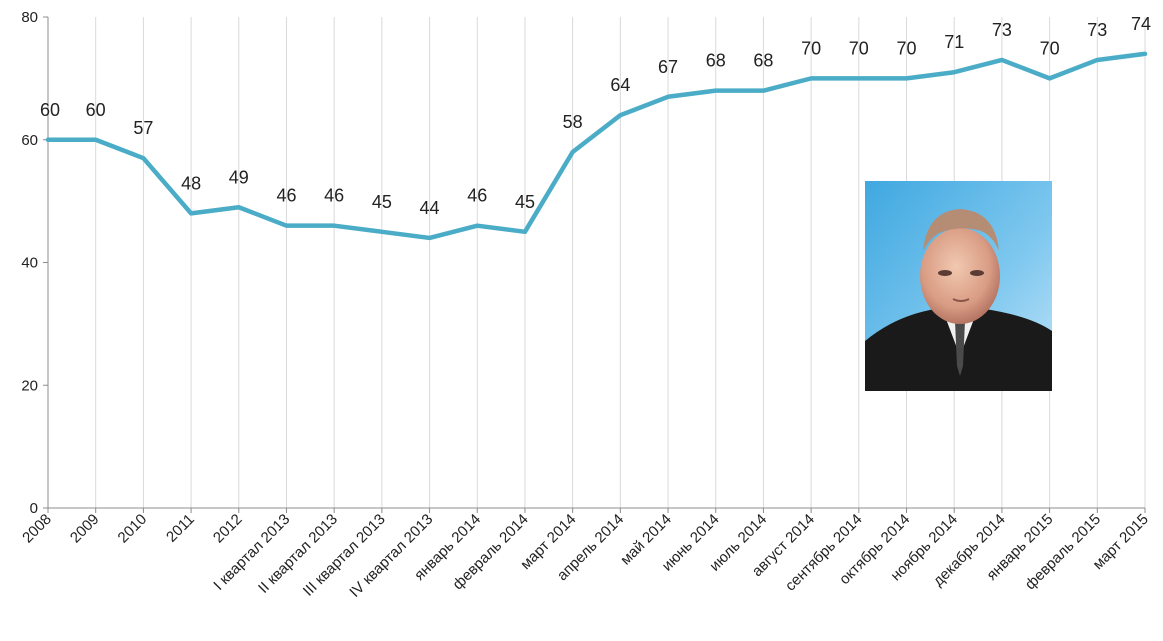 This screenshot has height=641, width=1163. Describe the element at coordinates (133, 529) in the screenshot. I see `x-tick-label: 2010` at that location.